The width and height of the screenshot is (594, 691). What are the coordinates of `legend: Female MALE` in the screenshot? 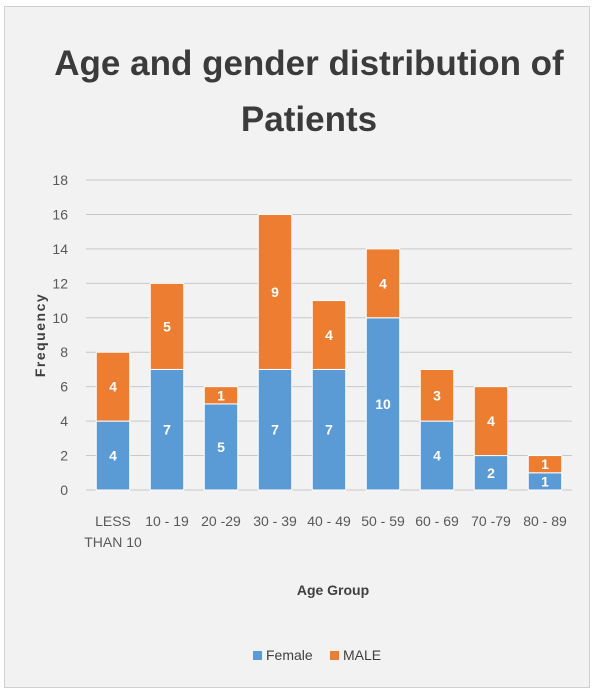 It's located at (317, 655).